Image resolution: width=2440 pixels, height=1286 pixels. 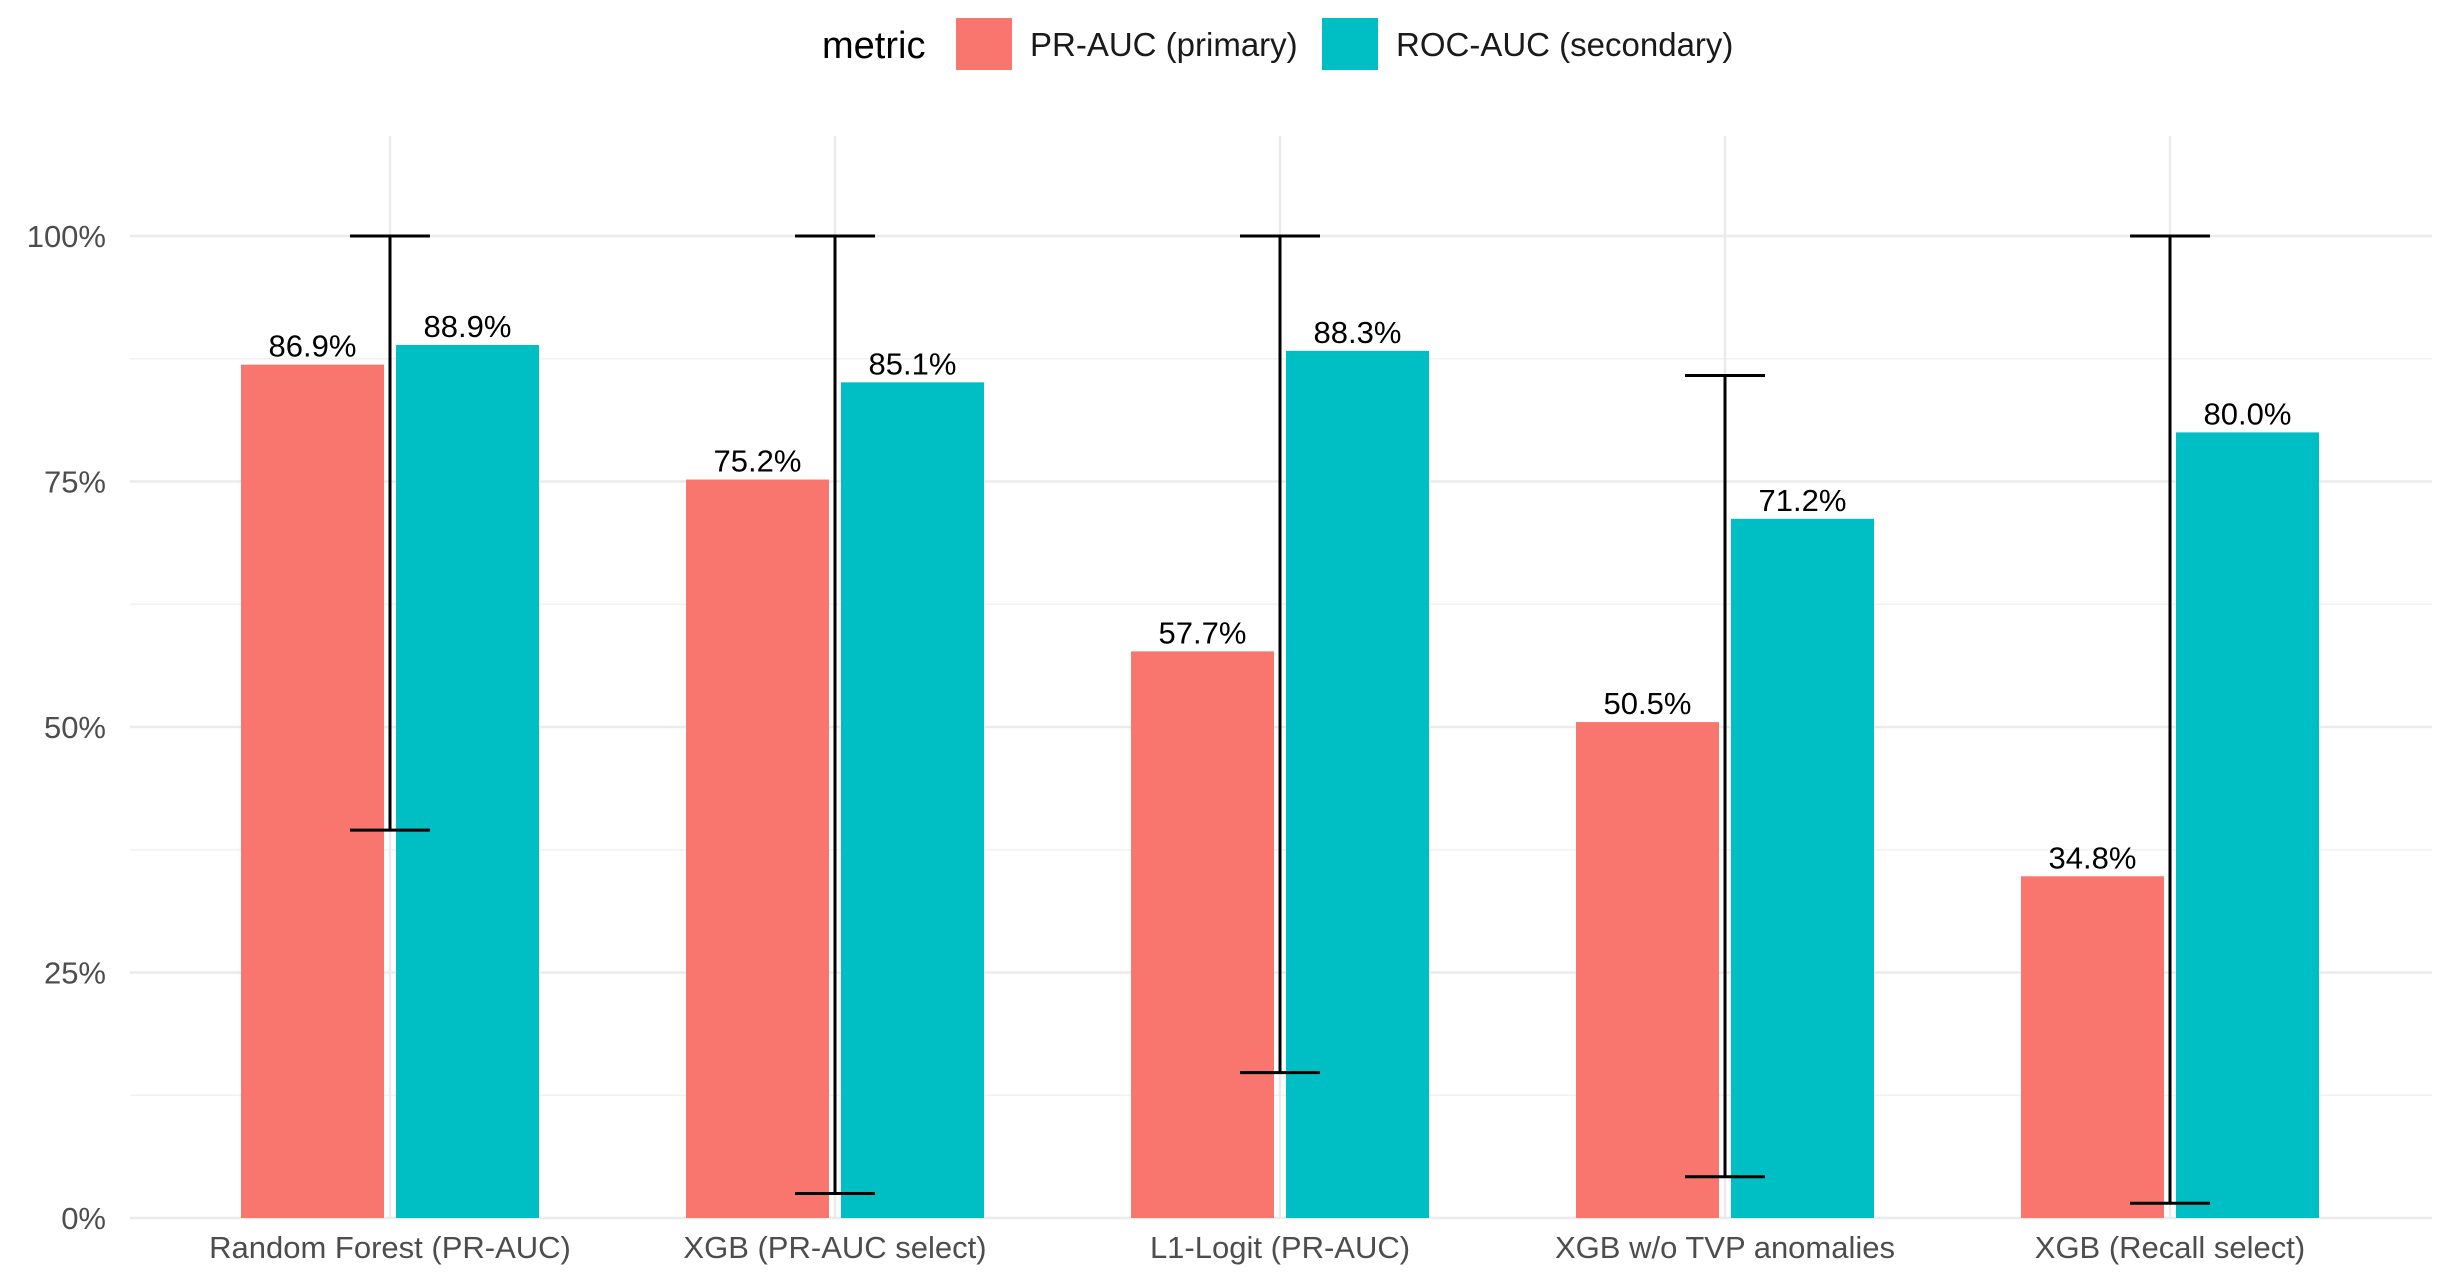 I want to click on data-label-roc-auc: 85.1%, so click(x=913, y=363).